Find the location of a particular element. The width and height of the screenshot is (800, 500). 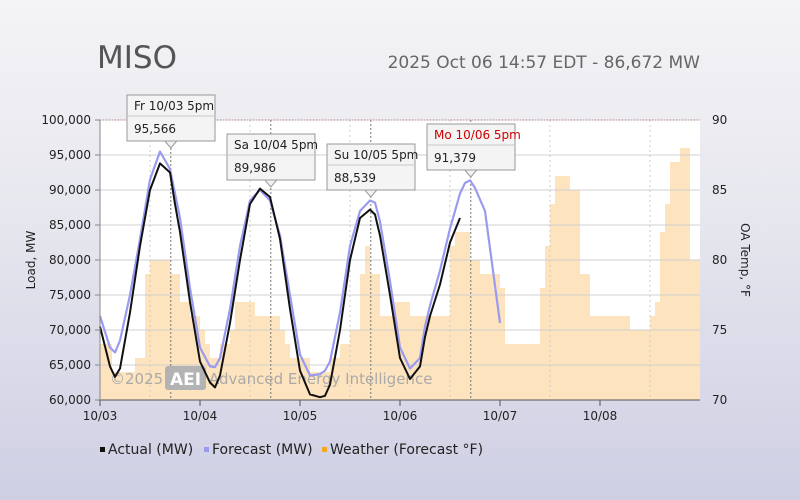

legend-actual: Actual (MW) is located at coordinates (146, 450).